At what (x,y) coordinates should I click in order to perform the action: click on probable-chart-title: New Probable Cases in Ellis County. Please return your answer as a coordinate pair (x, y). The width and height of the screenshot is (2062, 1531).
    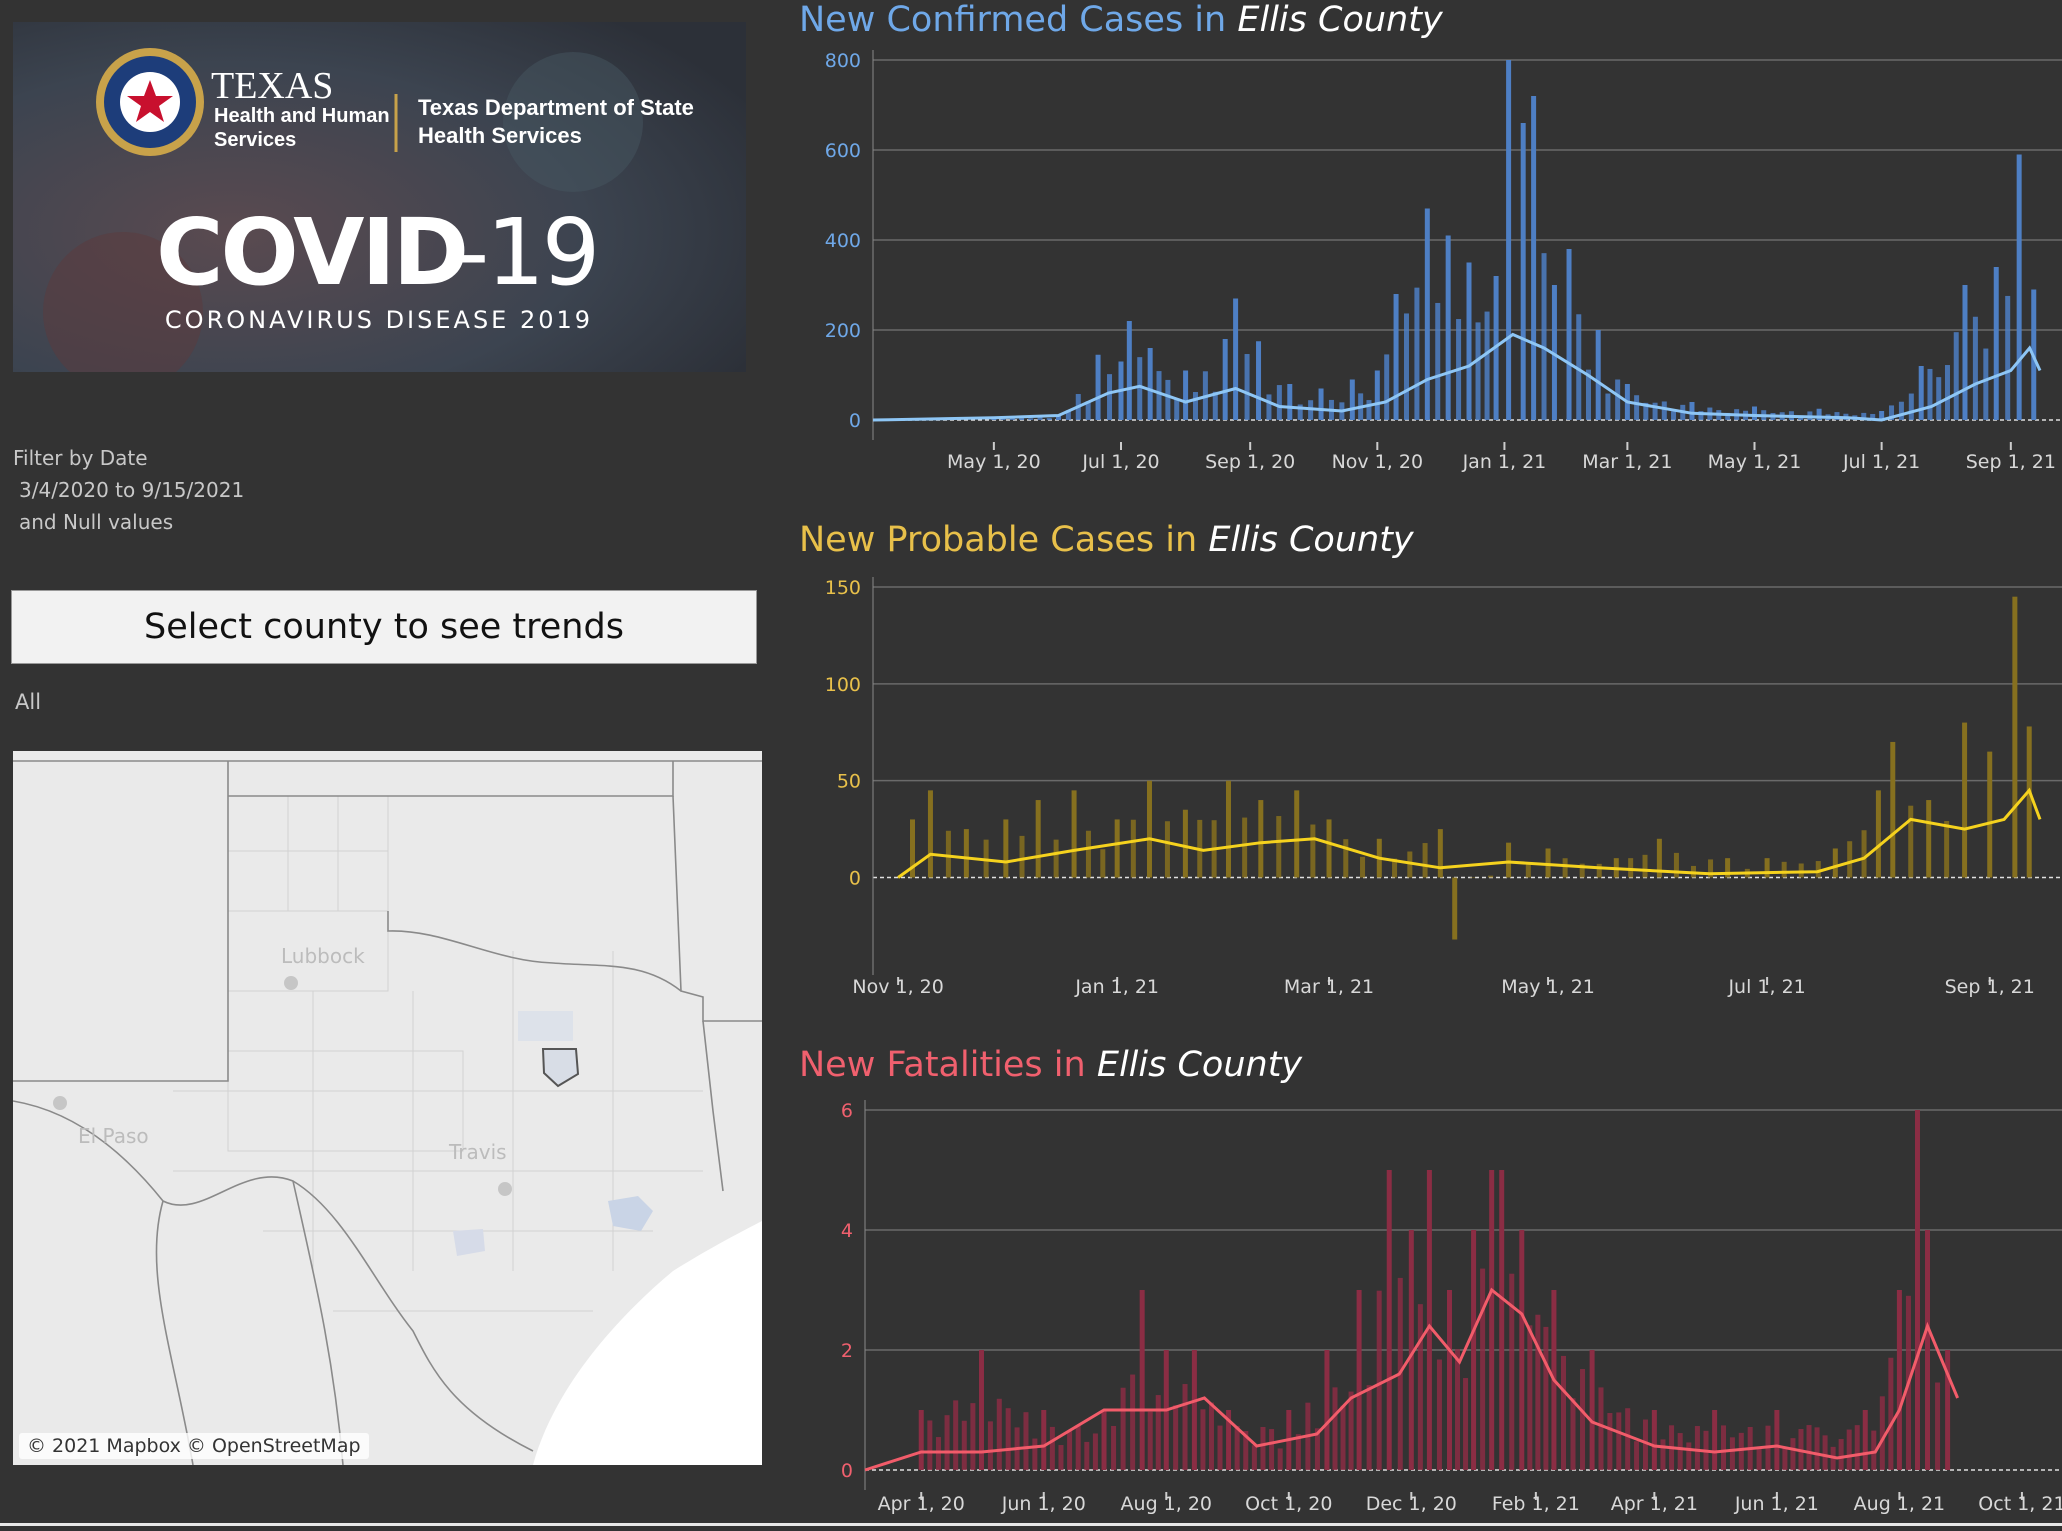
    Looking at the image, I should click on (1106, 540).